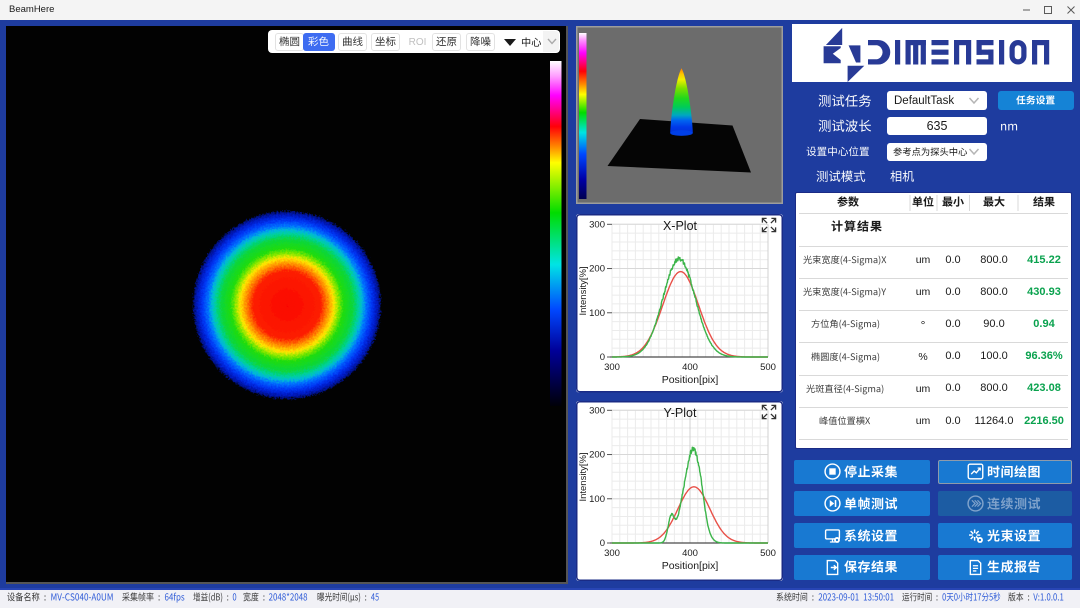 The height and width of the screenshot is (608, 1080). Describe the element at coordinates (680, 413) in the screenshot. I see `svg-text: Y-Plot` at that location.